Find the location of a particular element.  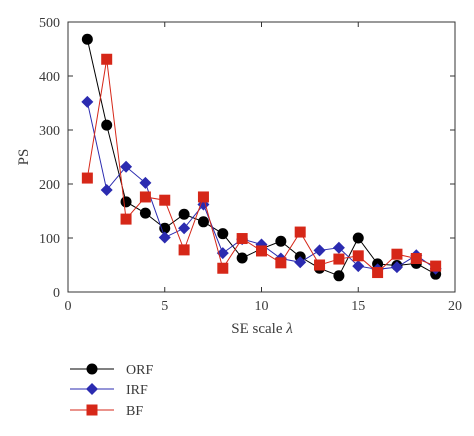

legend-label-bf: BF is located at coordinates (134, 411).